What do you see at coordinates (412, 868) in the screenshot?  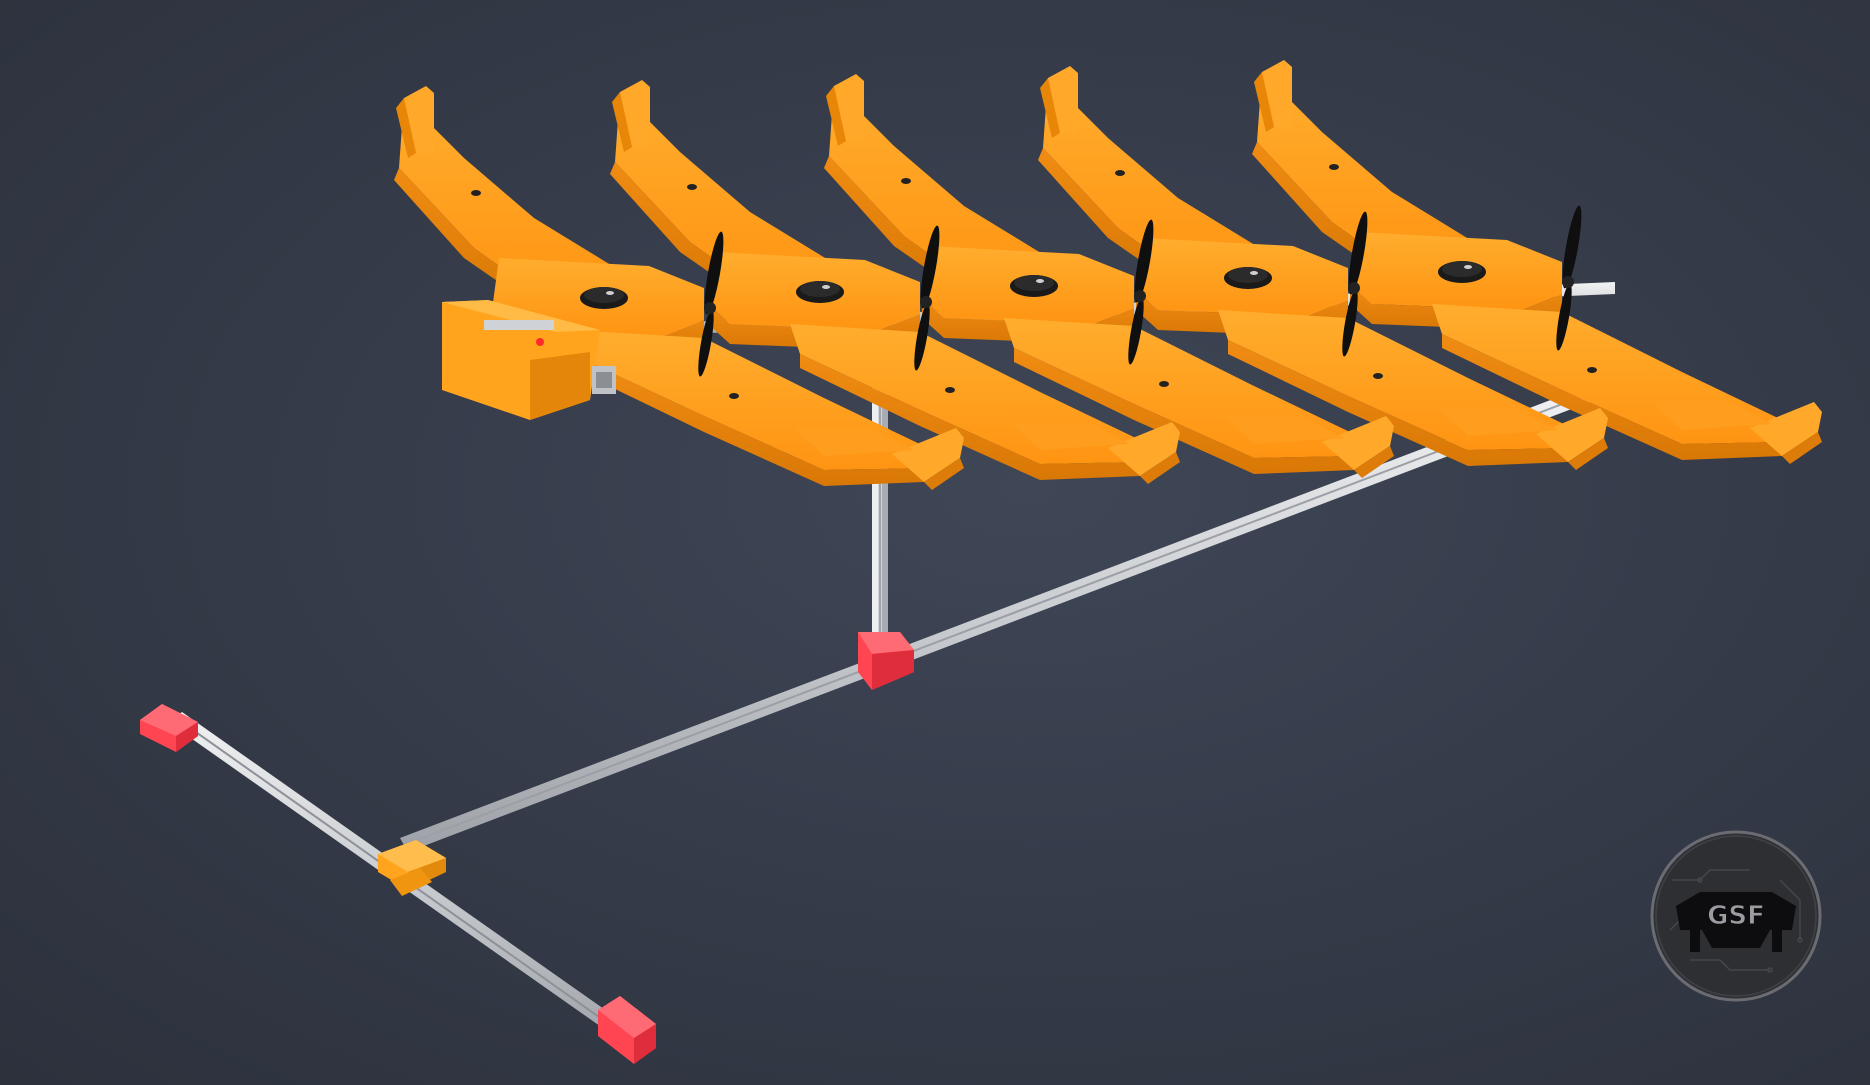 I see `junction-bracket` at bounding box center [412, 868].